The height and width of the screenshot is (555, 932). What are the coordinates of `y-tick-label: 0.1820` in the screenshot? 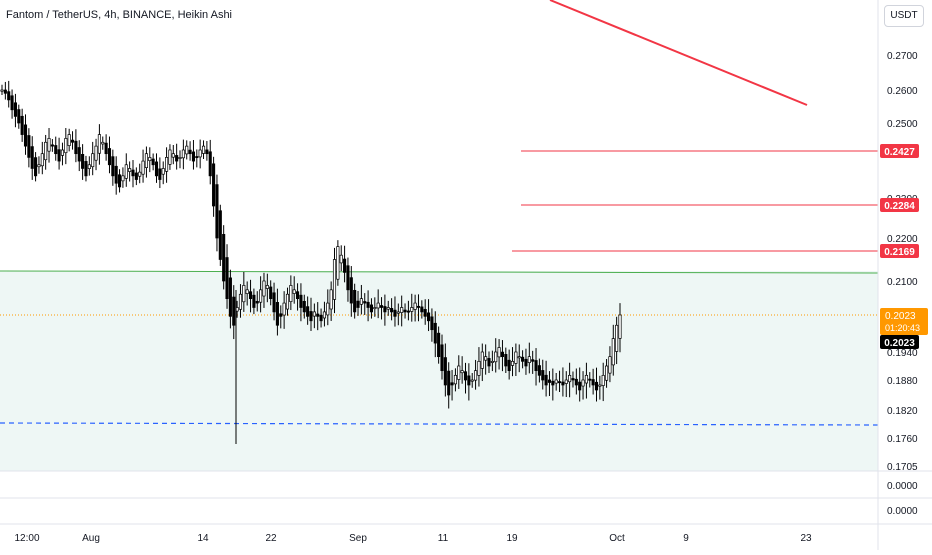 It's located at (902, 411).